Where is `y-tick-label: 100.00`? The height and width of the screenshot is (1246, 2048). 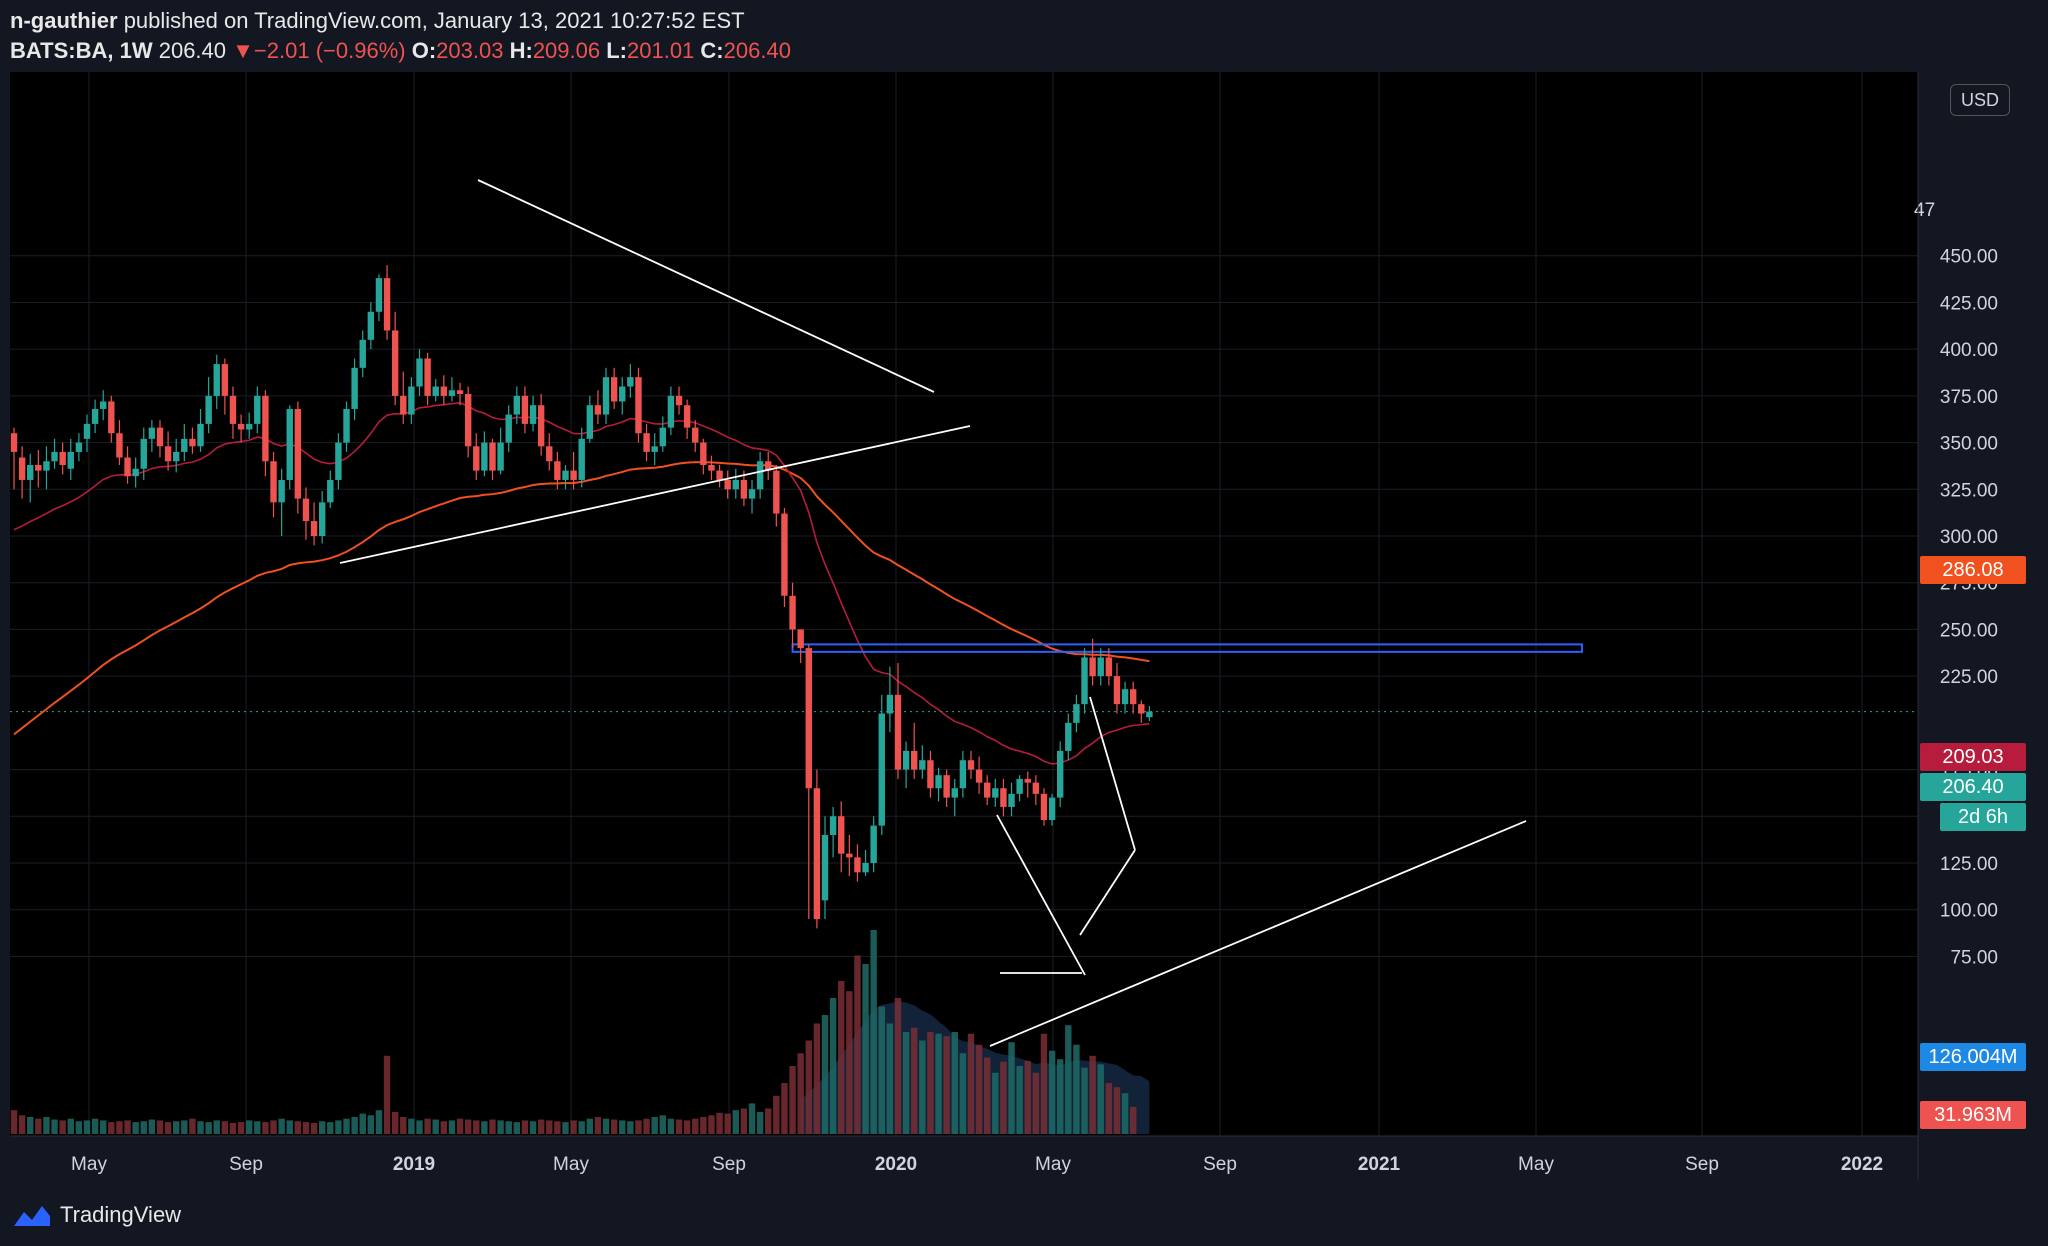 y-tick-label: 100.00 is located at coordinates (1969, 911).